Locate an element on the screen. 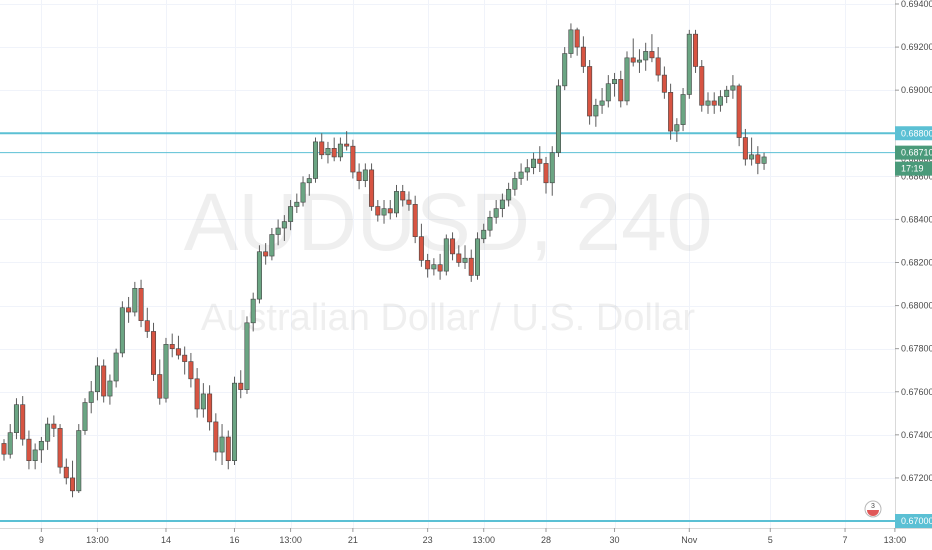  events-badge: 3 is located at coordinates (873, 509).